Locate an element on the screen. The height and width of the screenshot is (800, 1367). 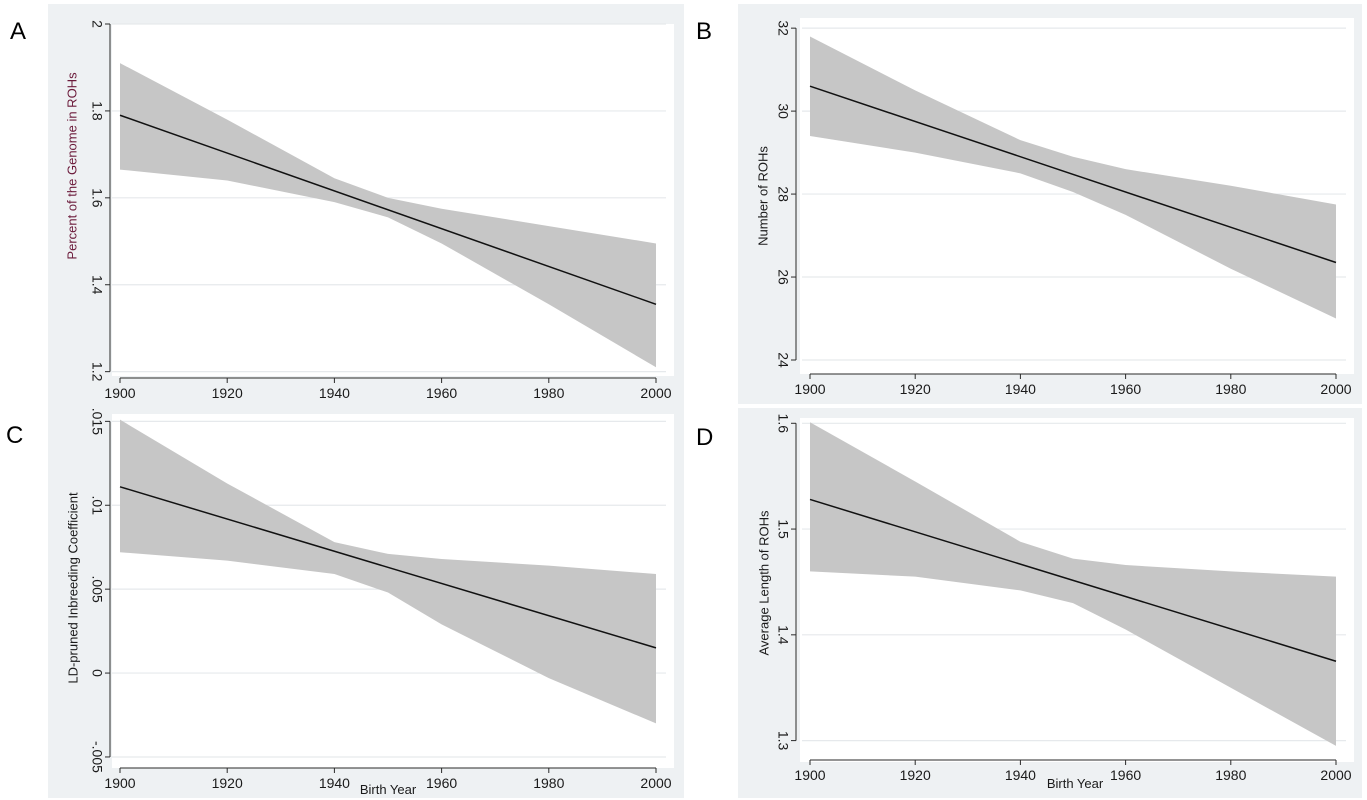
x-tick-label-b-4: 1980 is located at coordinates (1230, 389).